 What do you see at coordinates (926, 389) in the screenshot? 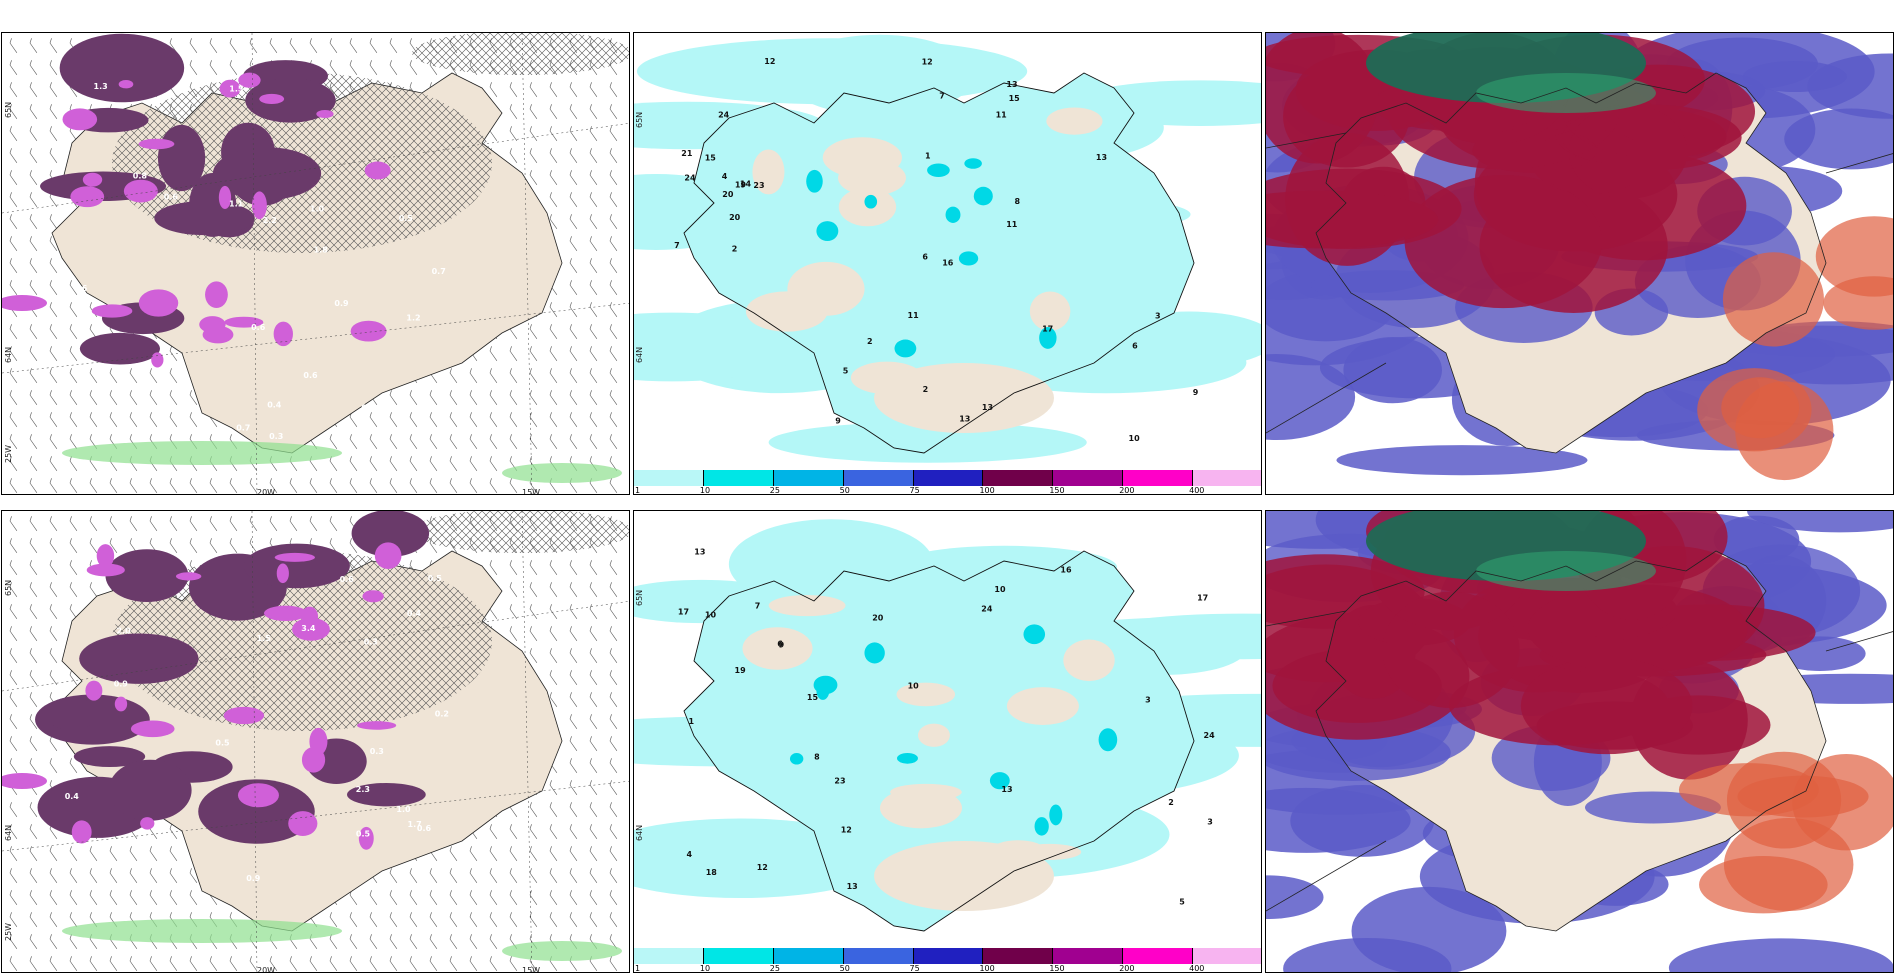
I see `precip-value-label: 2` at bounding box center [926, 389].